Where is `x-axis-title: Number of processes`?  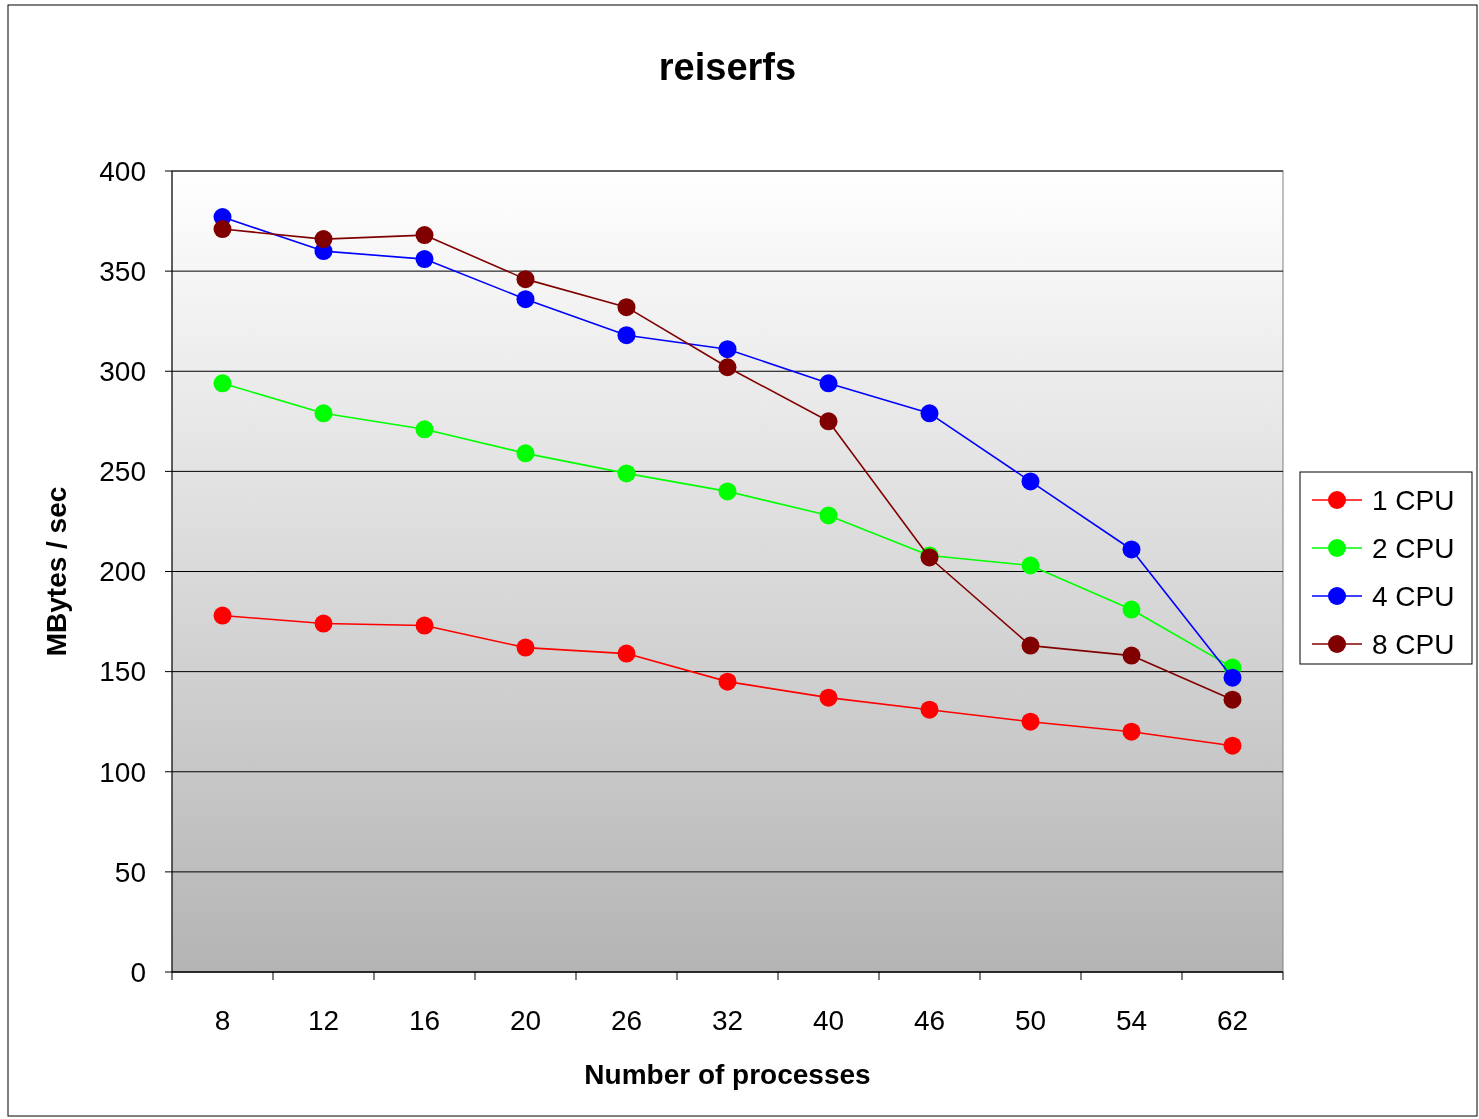
x-axis-title: Number of processes is located at coordinates (727, 1074).